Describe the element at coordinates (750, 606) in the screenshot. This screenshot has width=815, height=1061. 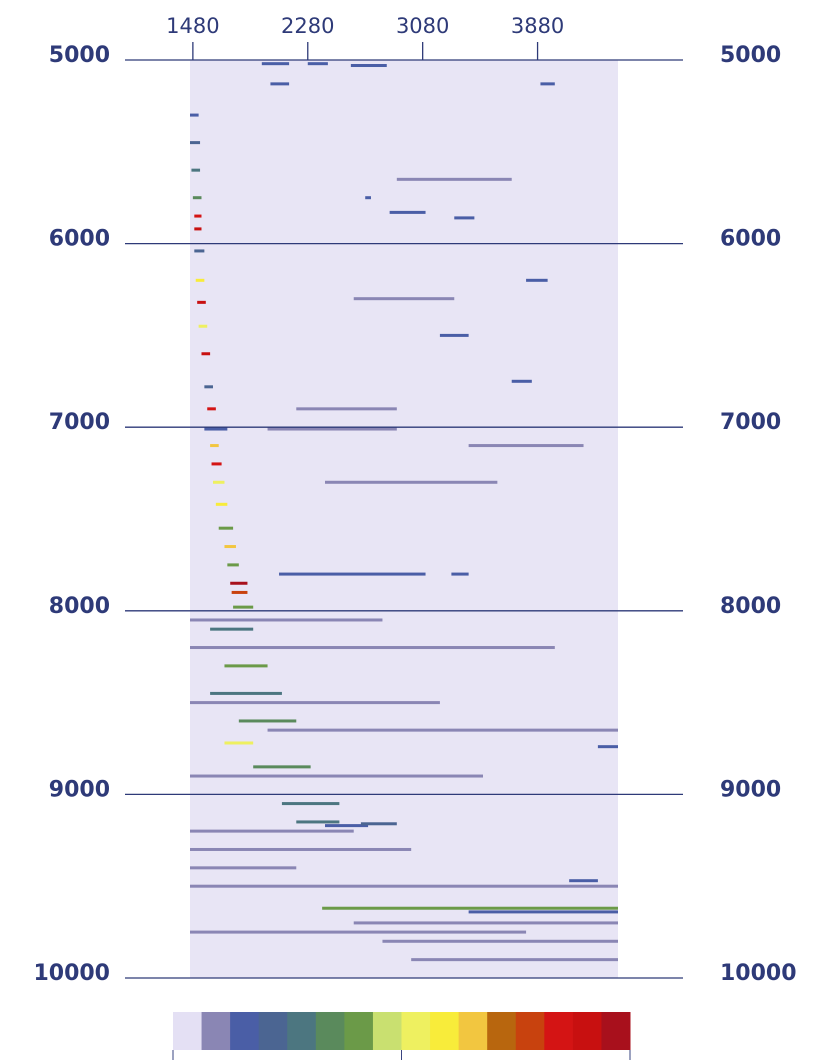
I see `y-tick-label-right: 8000` at that location.